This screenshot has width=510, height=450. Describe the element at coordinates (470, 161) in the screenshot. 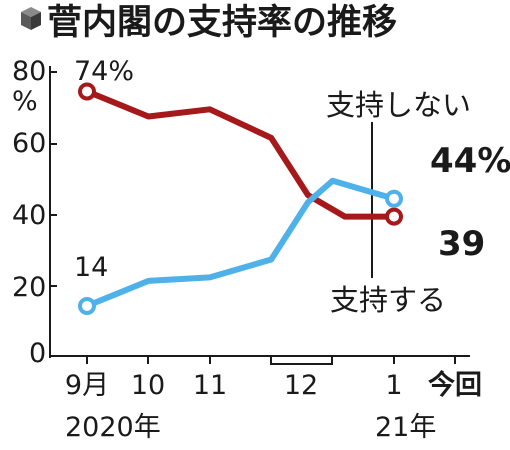

I see `value-label-support-end: 44%` at that location.